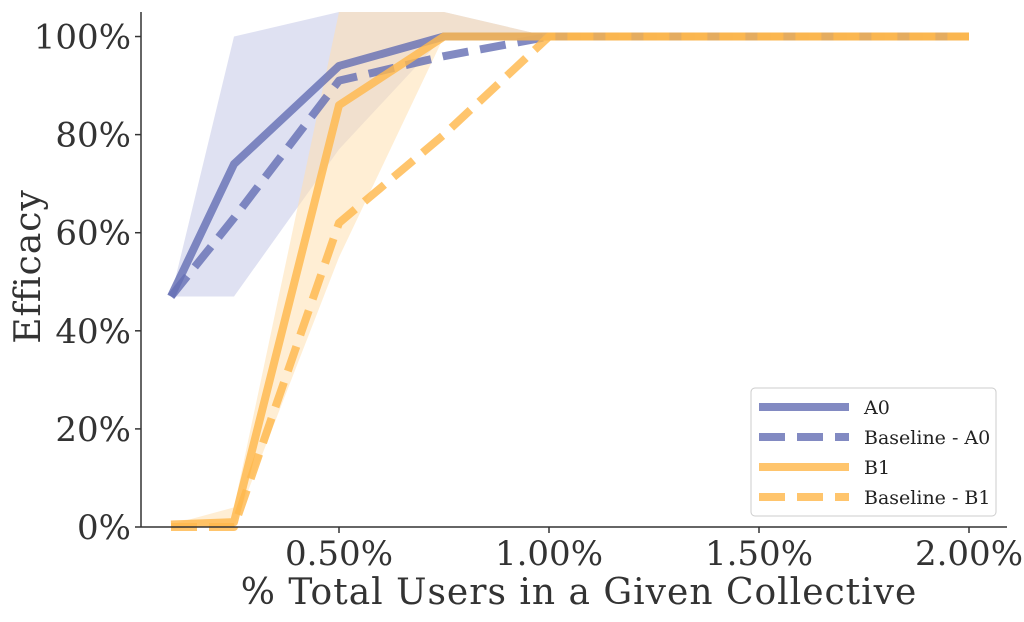 This screenshot has height=622, width=1024. I want to click on legend-label: Baseline - B1, so click(927, 498).